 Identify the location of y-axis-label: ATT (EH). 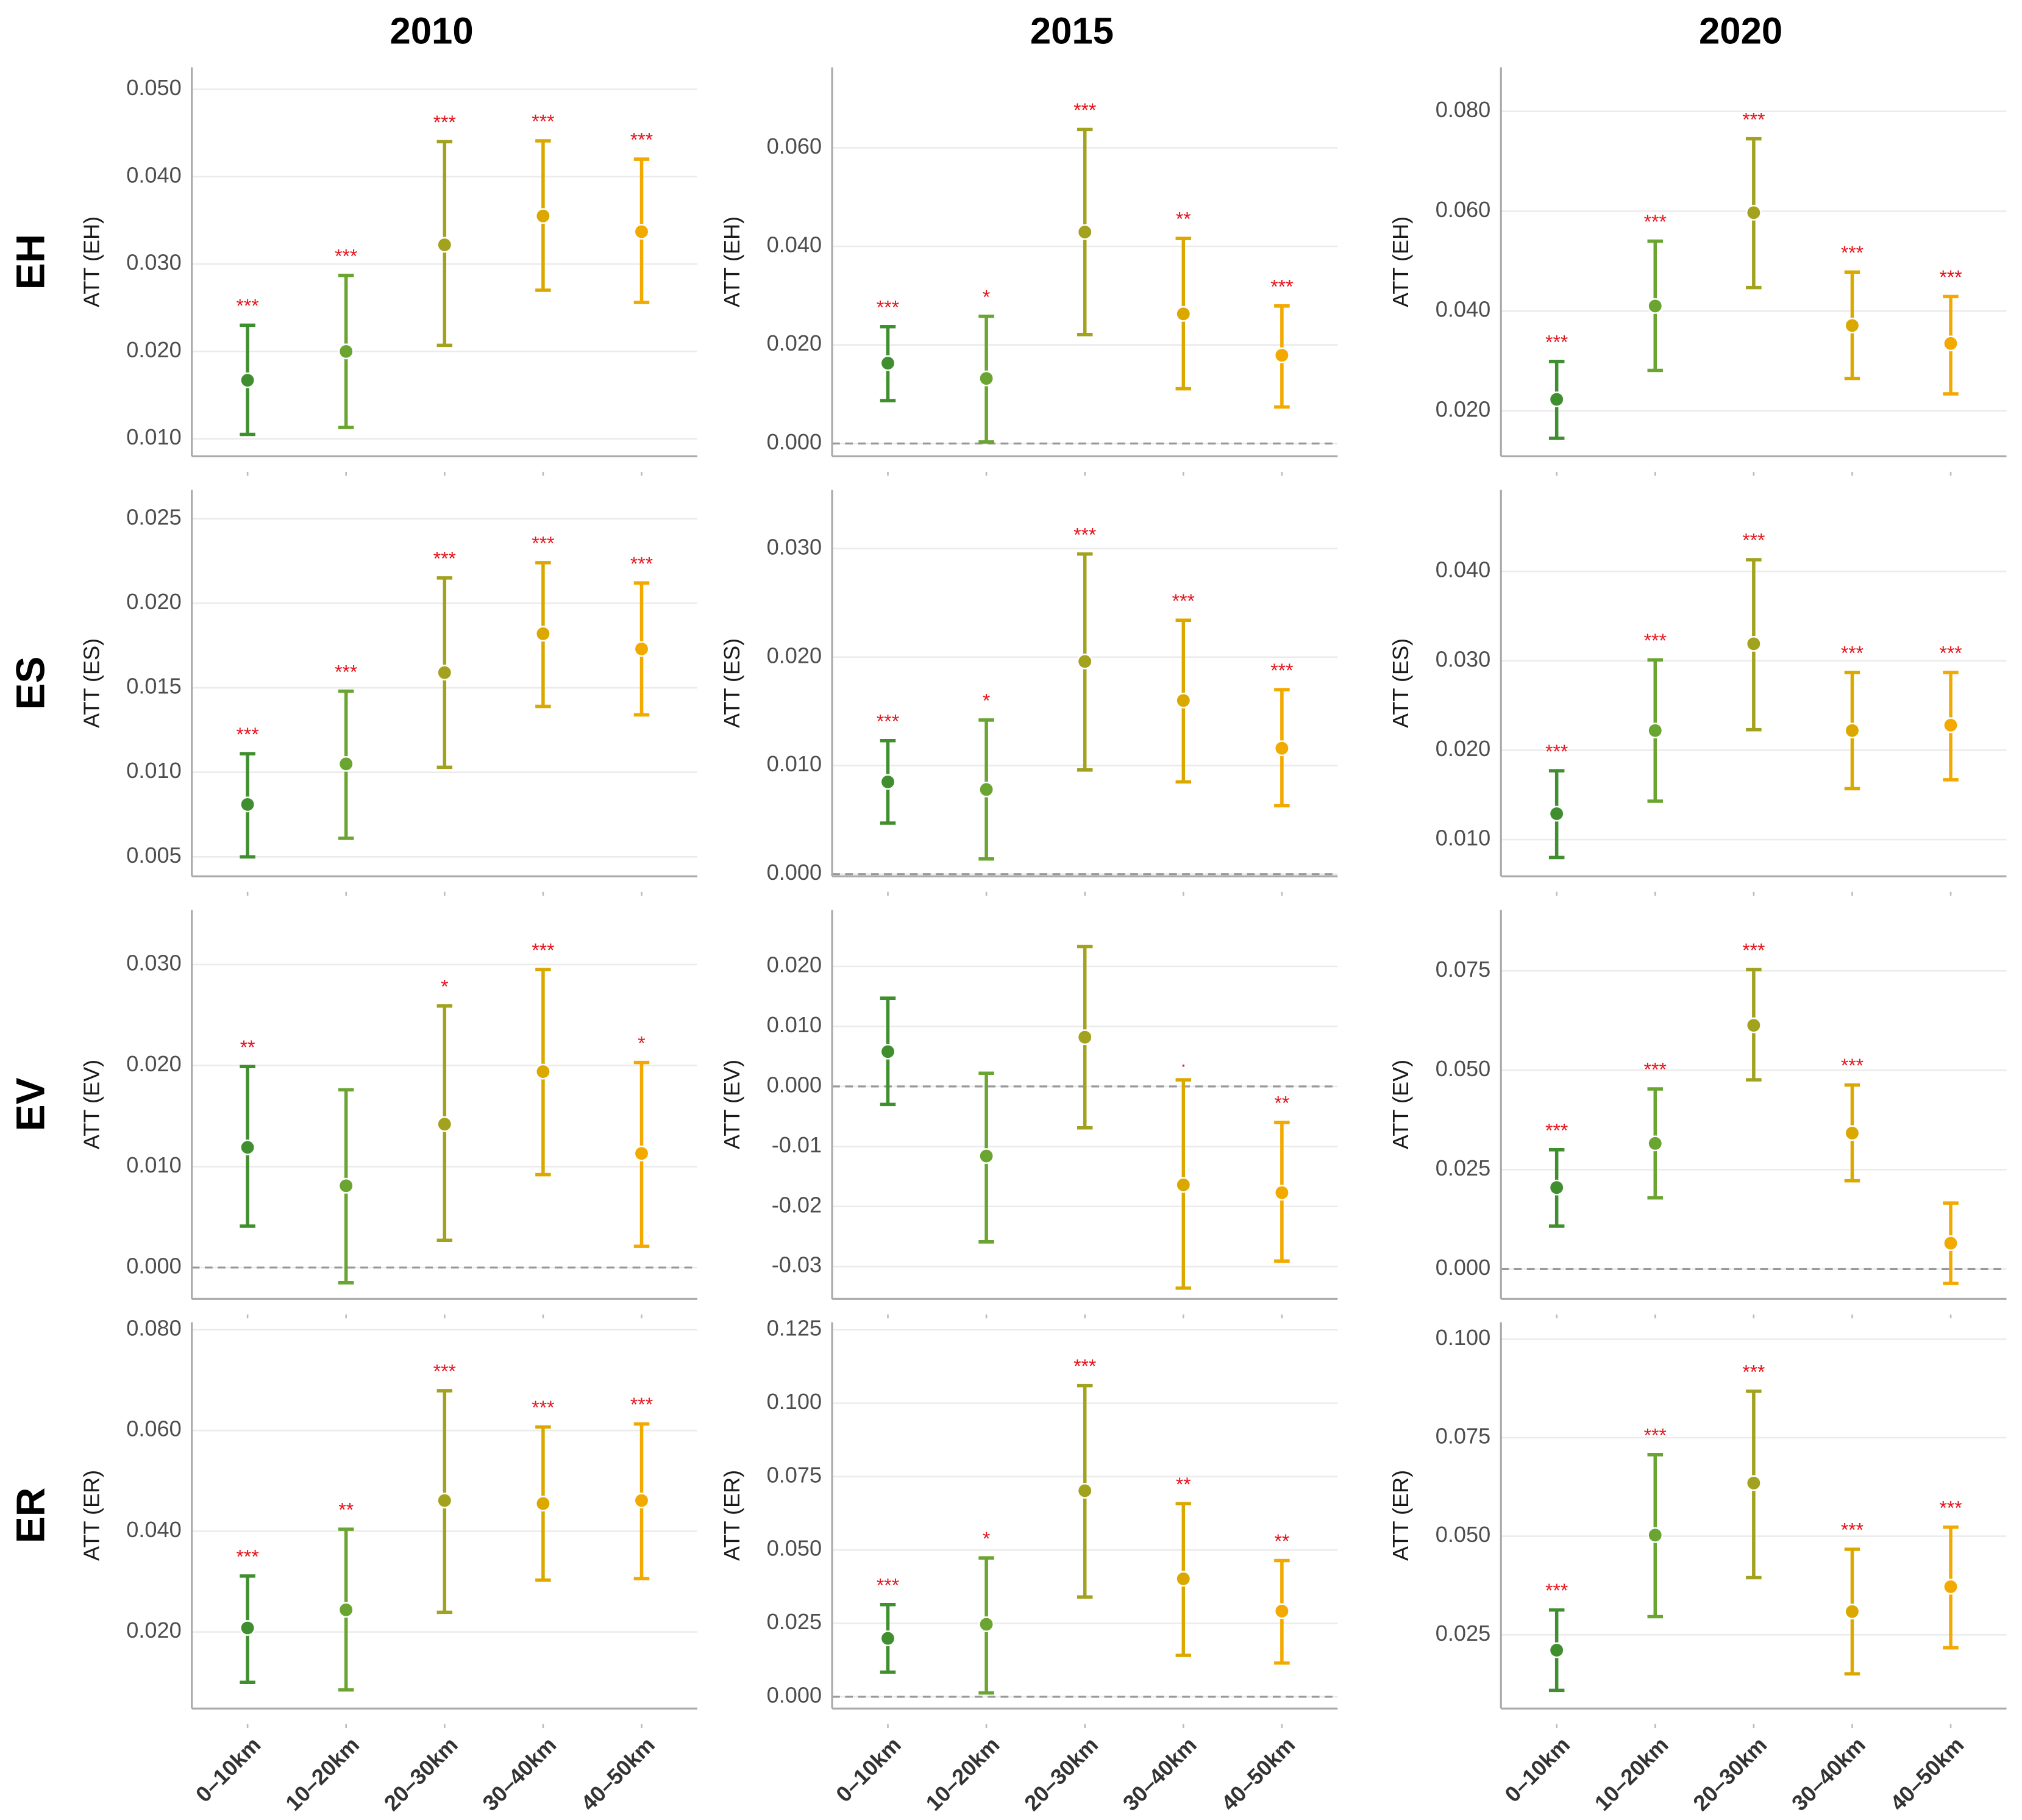
(91, 261).